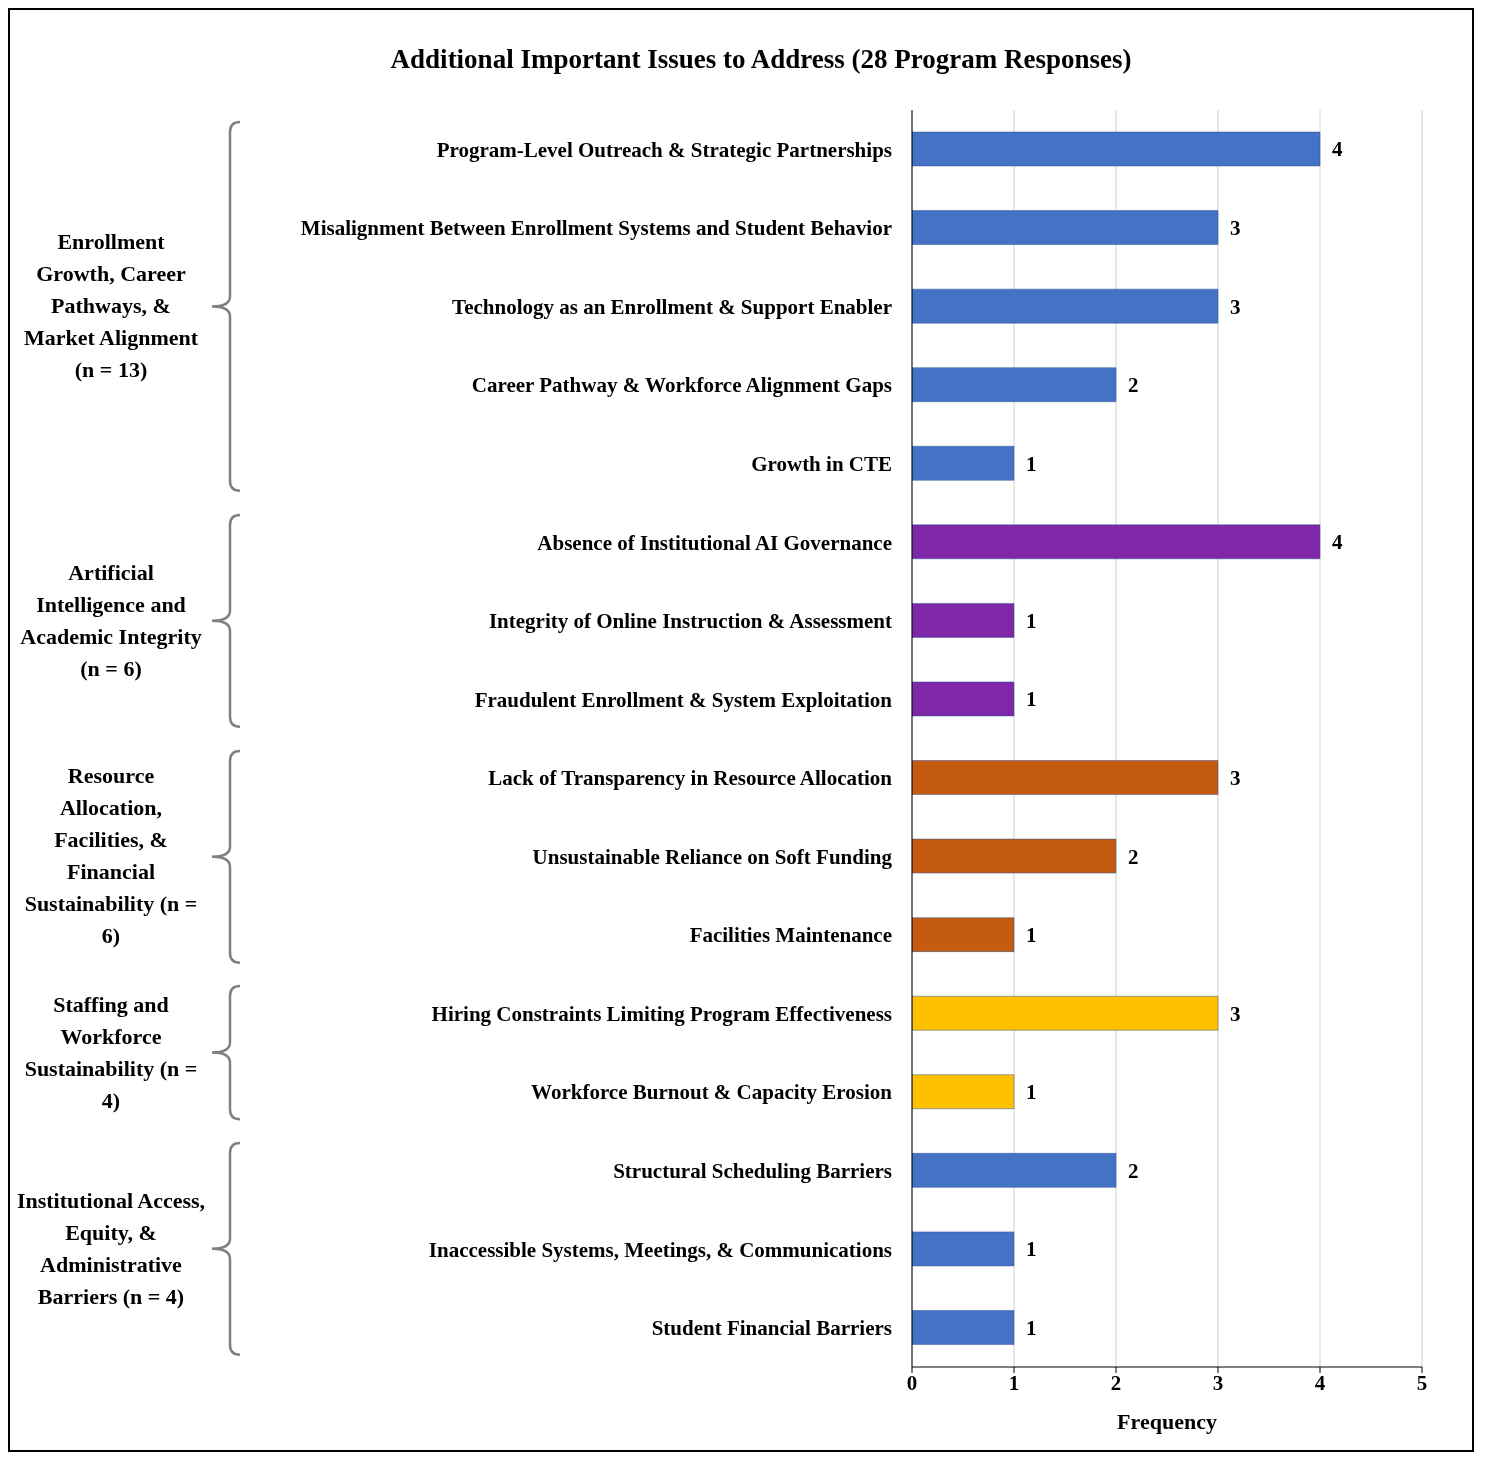 This screenshot has height=1467, width=1485. Describe the element at coordinates (821, 463) in the screenshot. I see `y-tick-label: Growth in CTE` at that location.